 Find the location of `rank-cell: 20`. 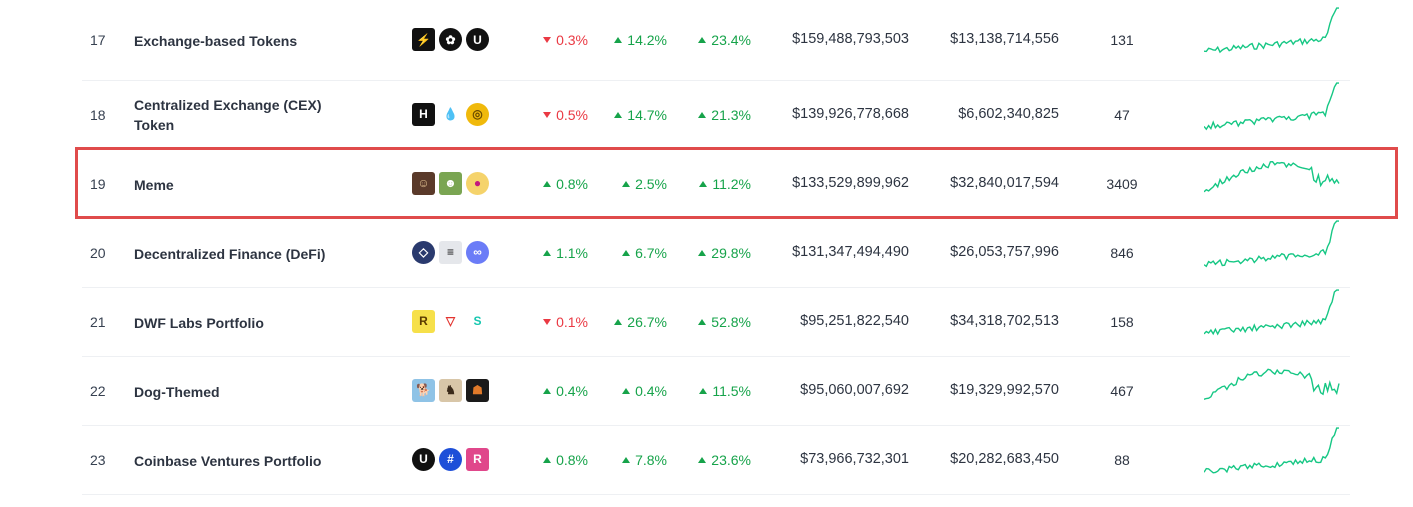

rank-cell: 20 is located at coordinates (98, 252).